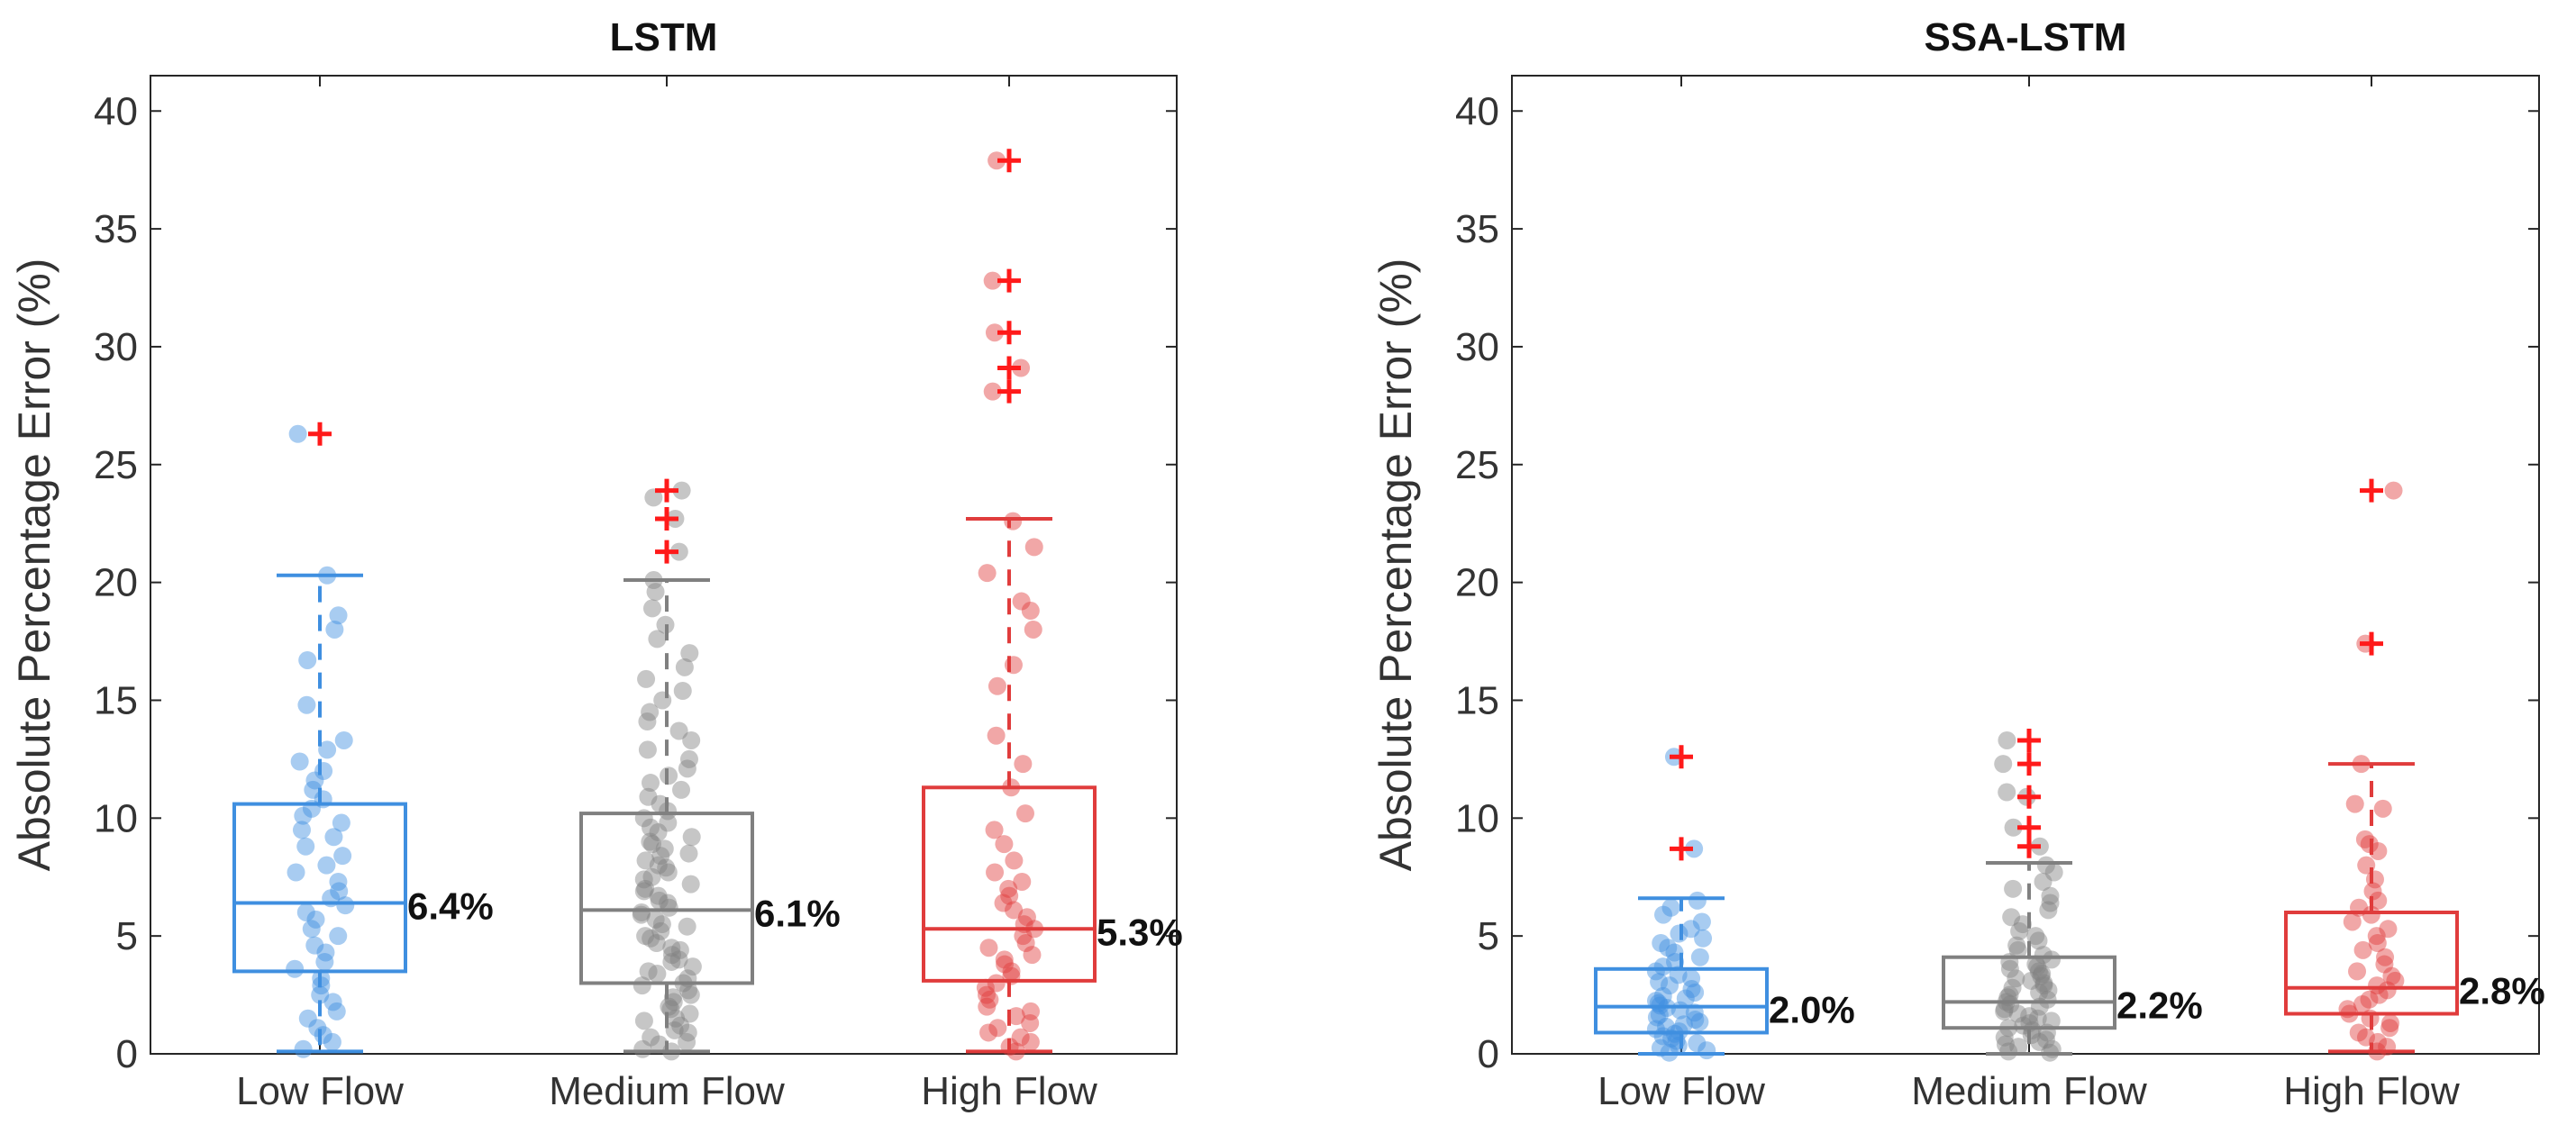 This screenshot has height=1143, width=2576. Describe the element at coordinates (116, 111) in the screenshot. I see `y-tick-label: 40` at that location.